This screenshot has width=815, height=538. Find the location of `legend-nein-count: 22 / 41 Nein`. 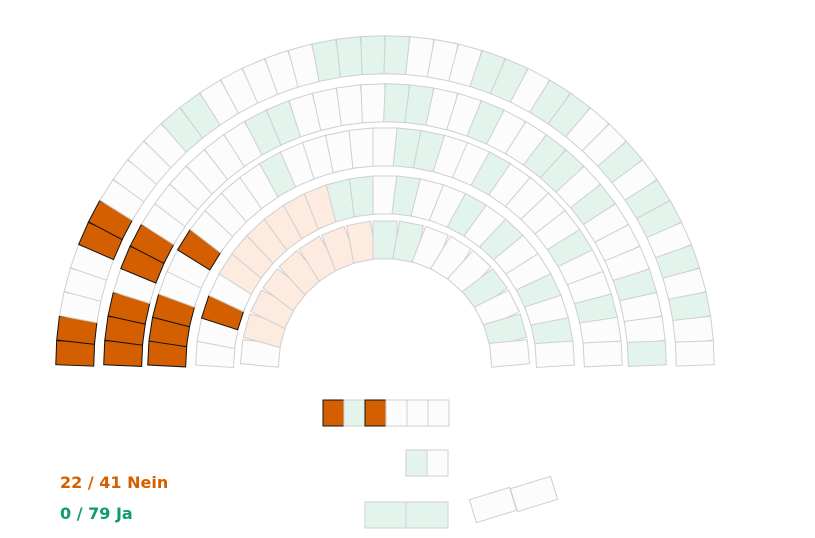

legend-nein-count: 22 / 41 Nein is located at coordinates (114, 482).